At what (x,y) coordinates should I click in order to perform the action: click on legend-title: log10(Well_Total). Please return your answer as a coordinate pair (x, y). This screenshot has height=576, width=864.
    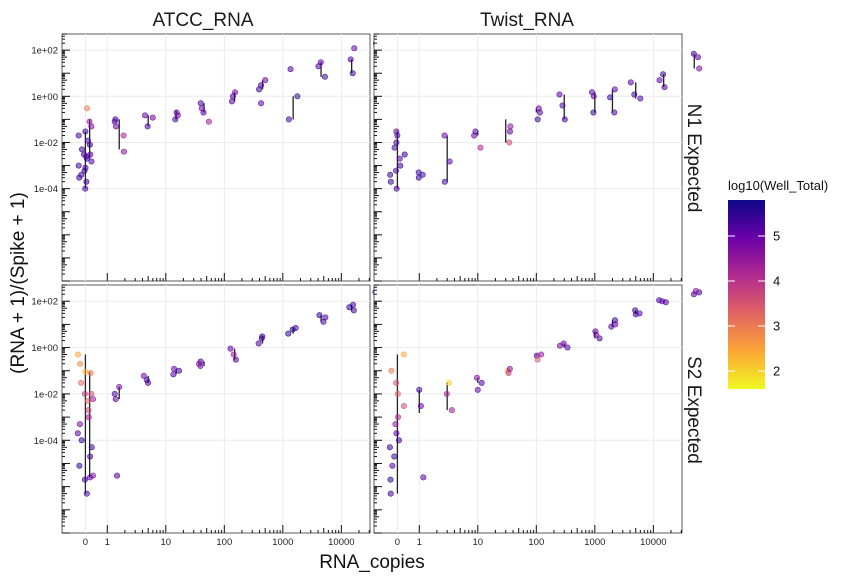
    Looking at the image, I should click on (778, 185).